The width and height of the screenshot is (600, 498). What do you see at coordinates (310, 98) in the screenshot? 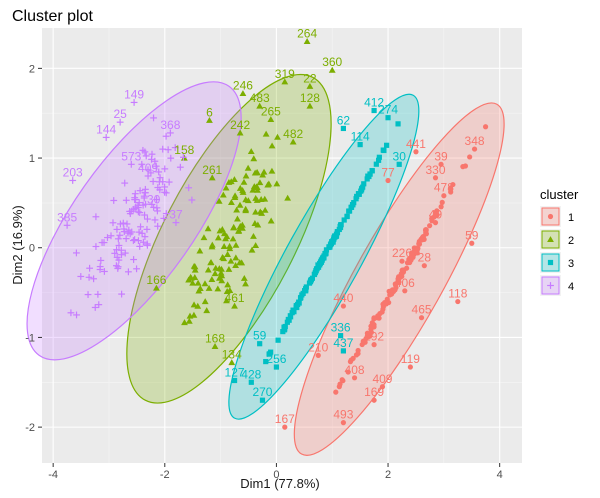
I see `point-label: 128` at bounding box center [310, 98].